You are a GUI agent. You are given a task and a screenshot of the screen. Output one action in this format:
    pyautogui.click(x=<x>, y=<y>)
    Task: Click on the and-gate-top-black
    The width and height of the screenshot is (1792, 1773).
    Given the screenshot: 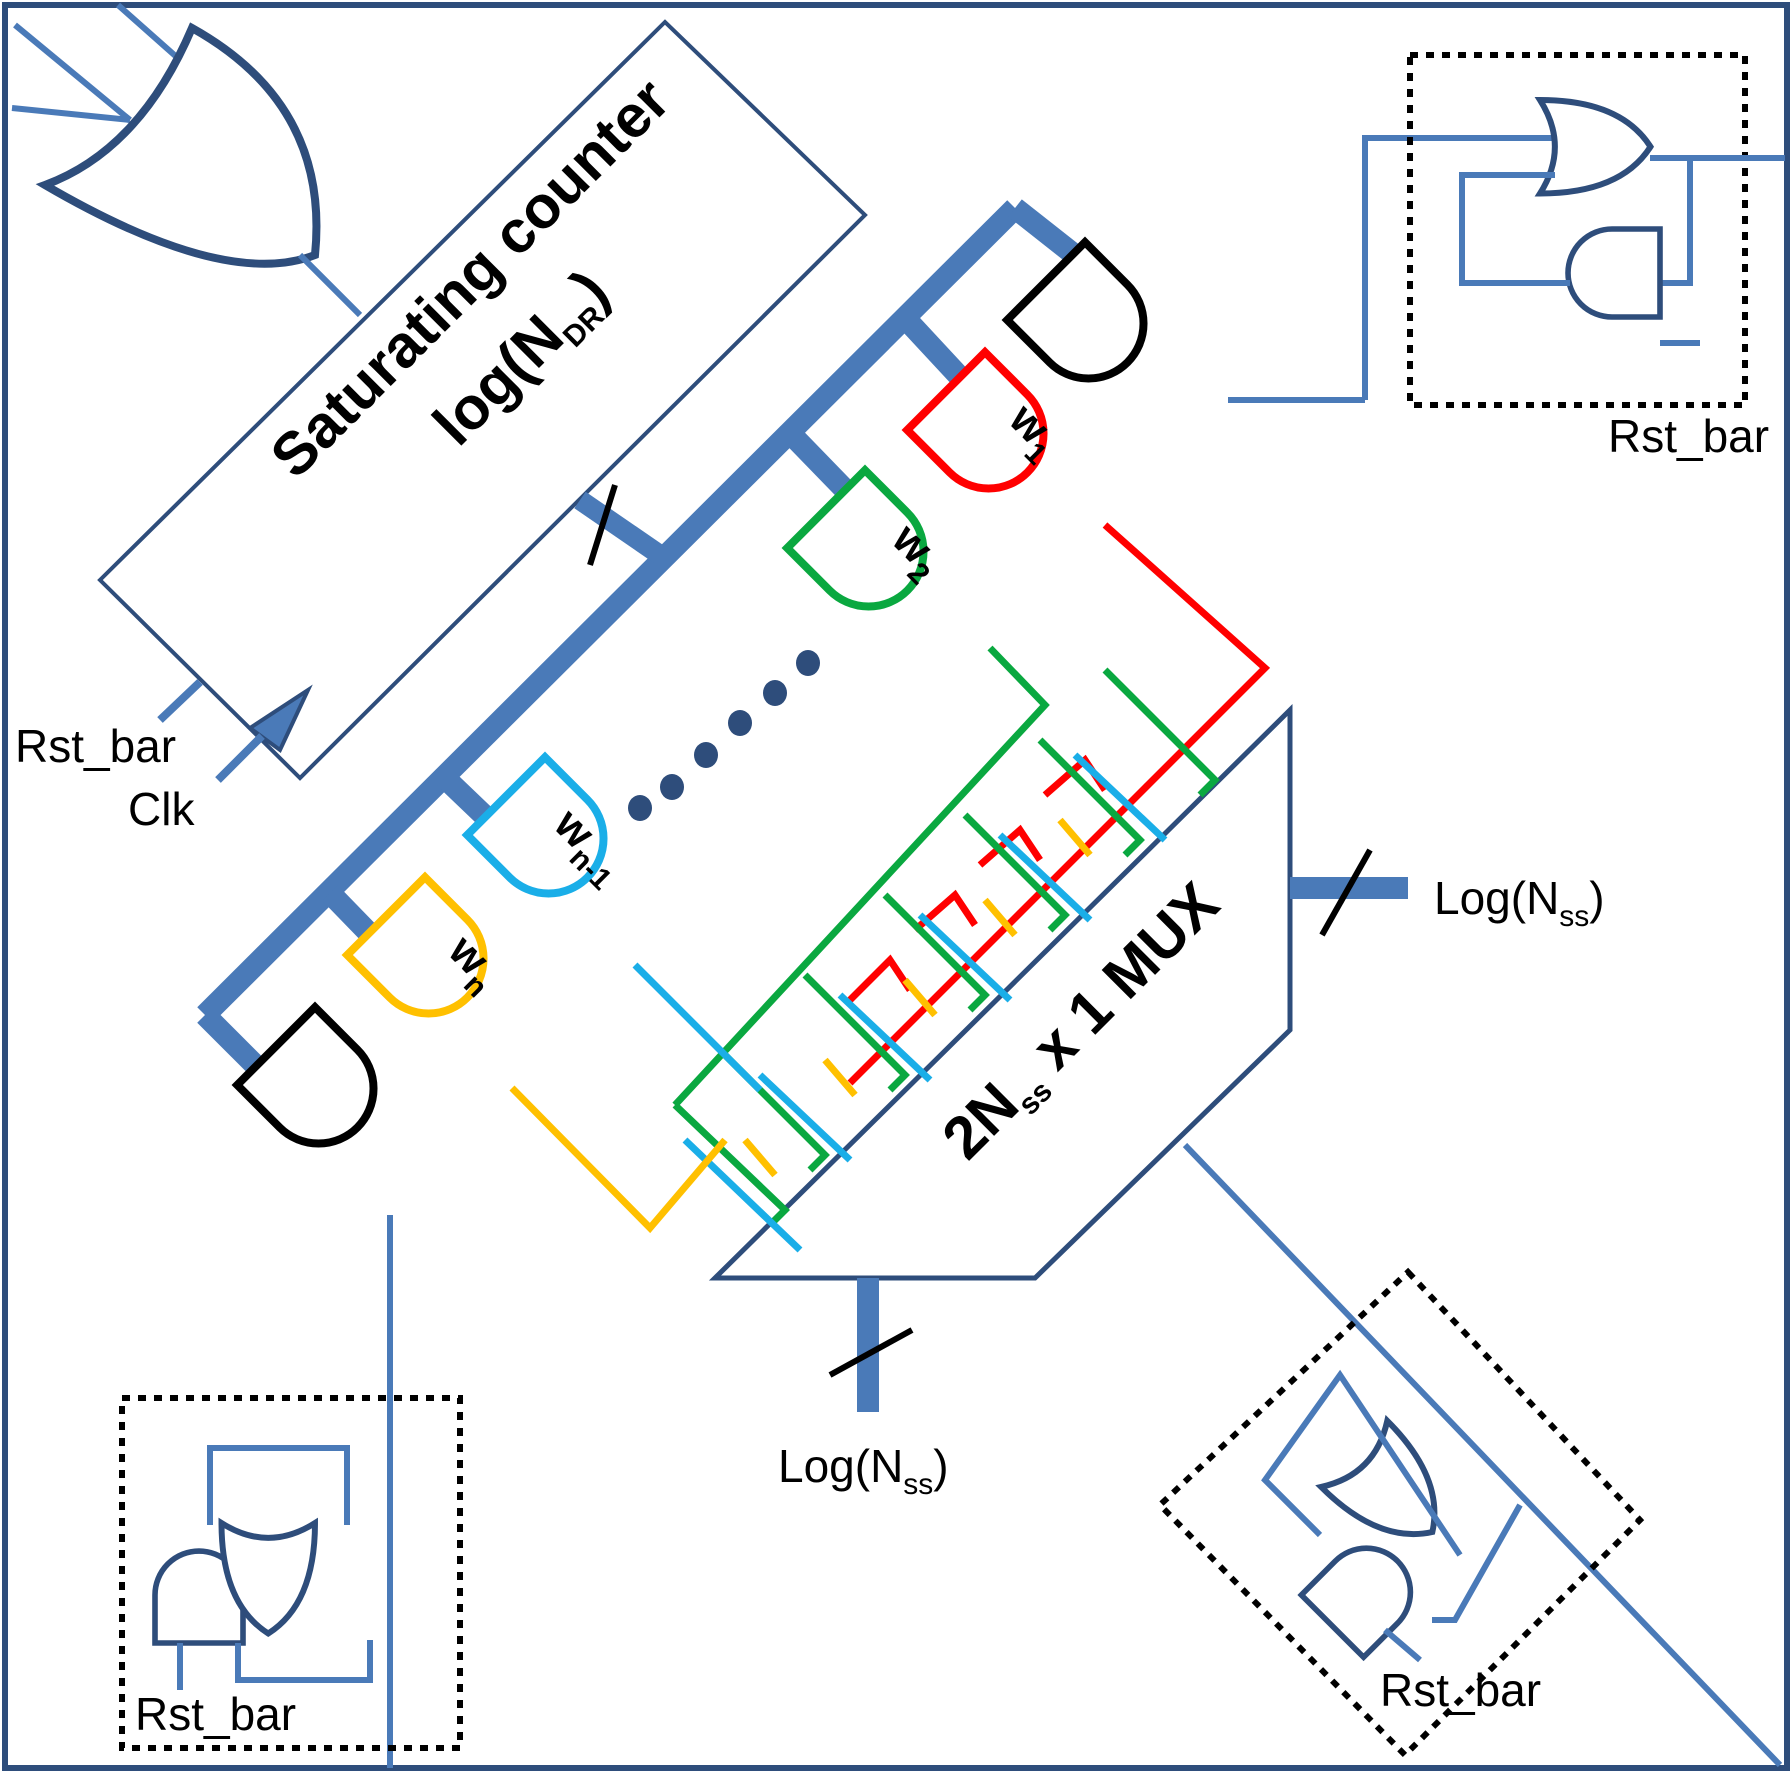 What is the action you would take?
    pyautogui.click(x=1086, y=321)
    